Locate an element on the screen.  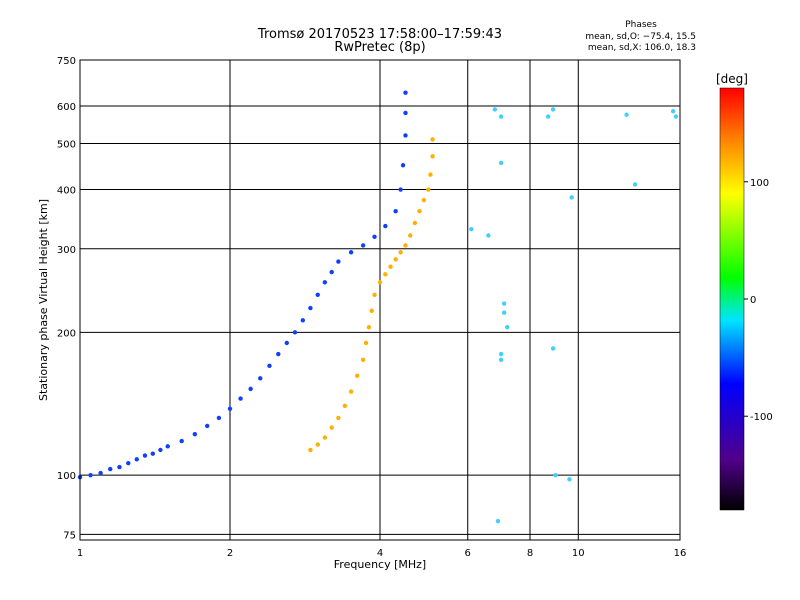
phase-stats-x: mean, sd,X: 106.0, 18.3 is located at coordinates (641, 48).